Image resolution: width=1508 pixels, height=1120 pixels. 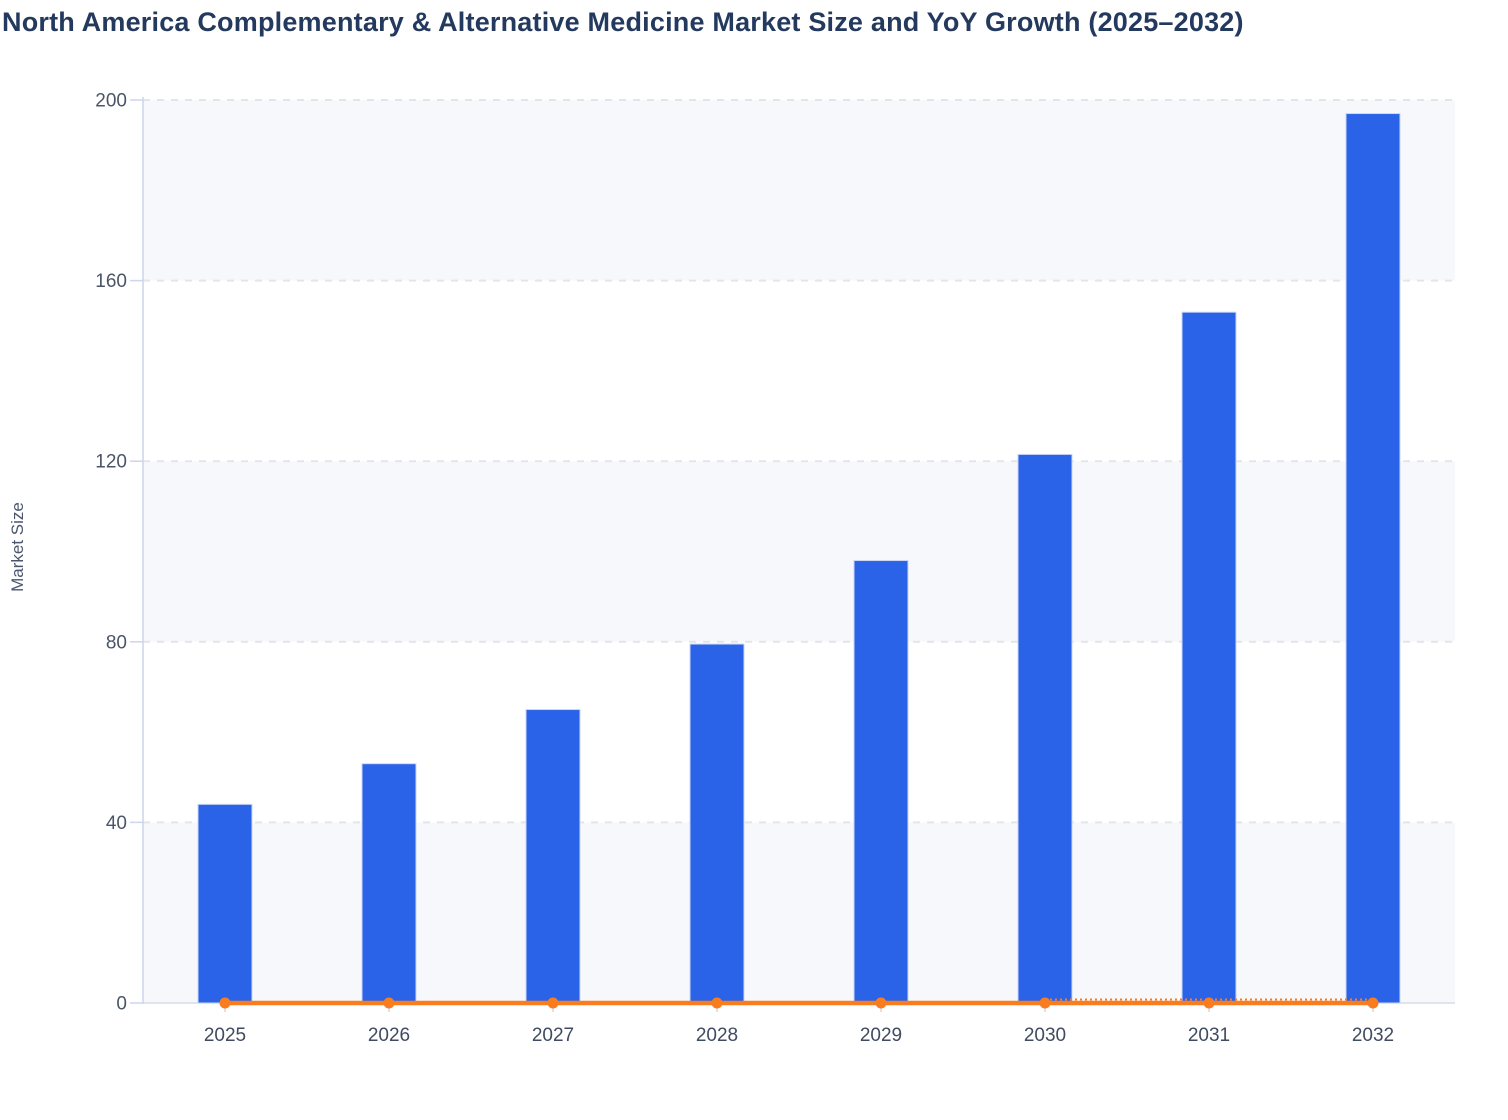 What do you see at coordinates (225, 1035) in the screenshot?
I see `x-tick-label: 2025` at bounding box center [225, 1035].